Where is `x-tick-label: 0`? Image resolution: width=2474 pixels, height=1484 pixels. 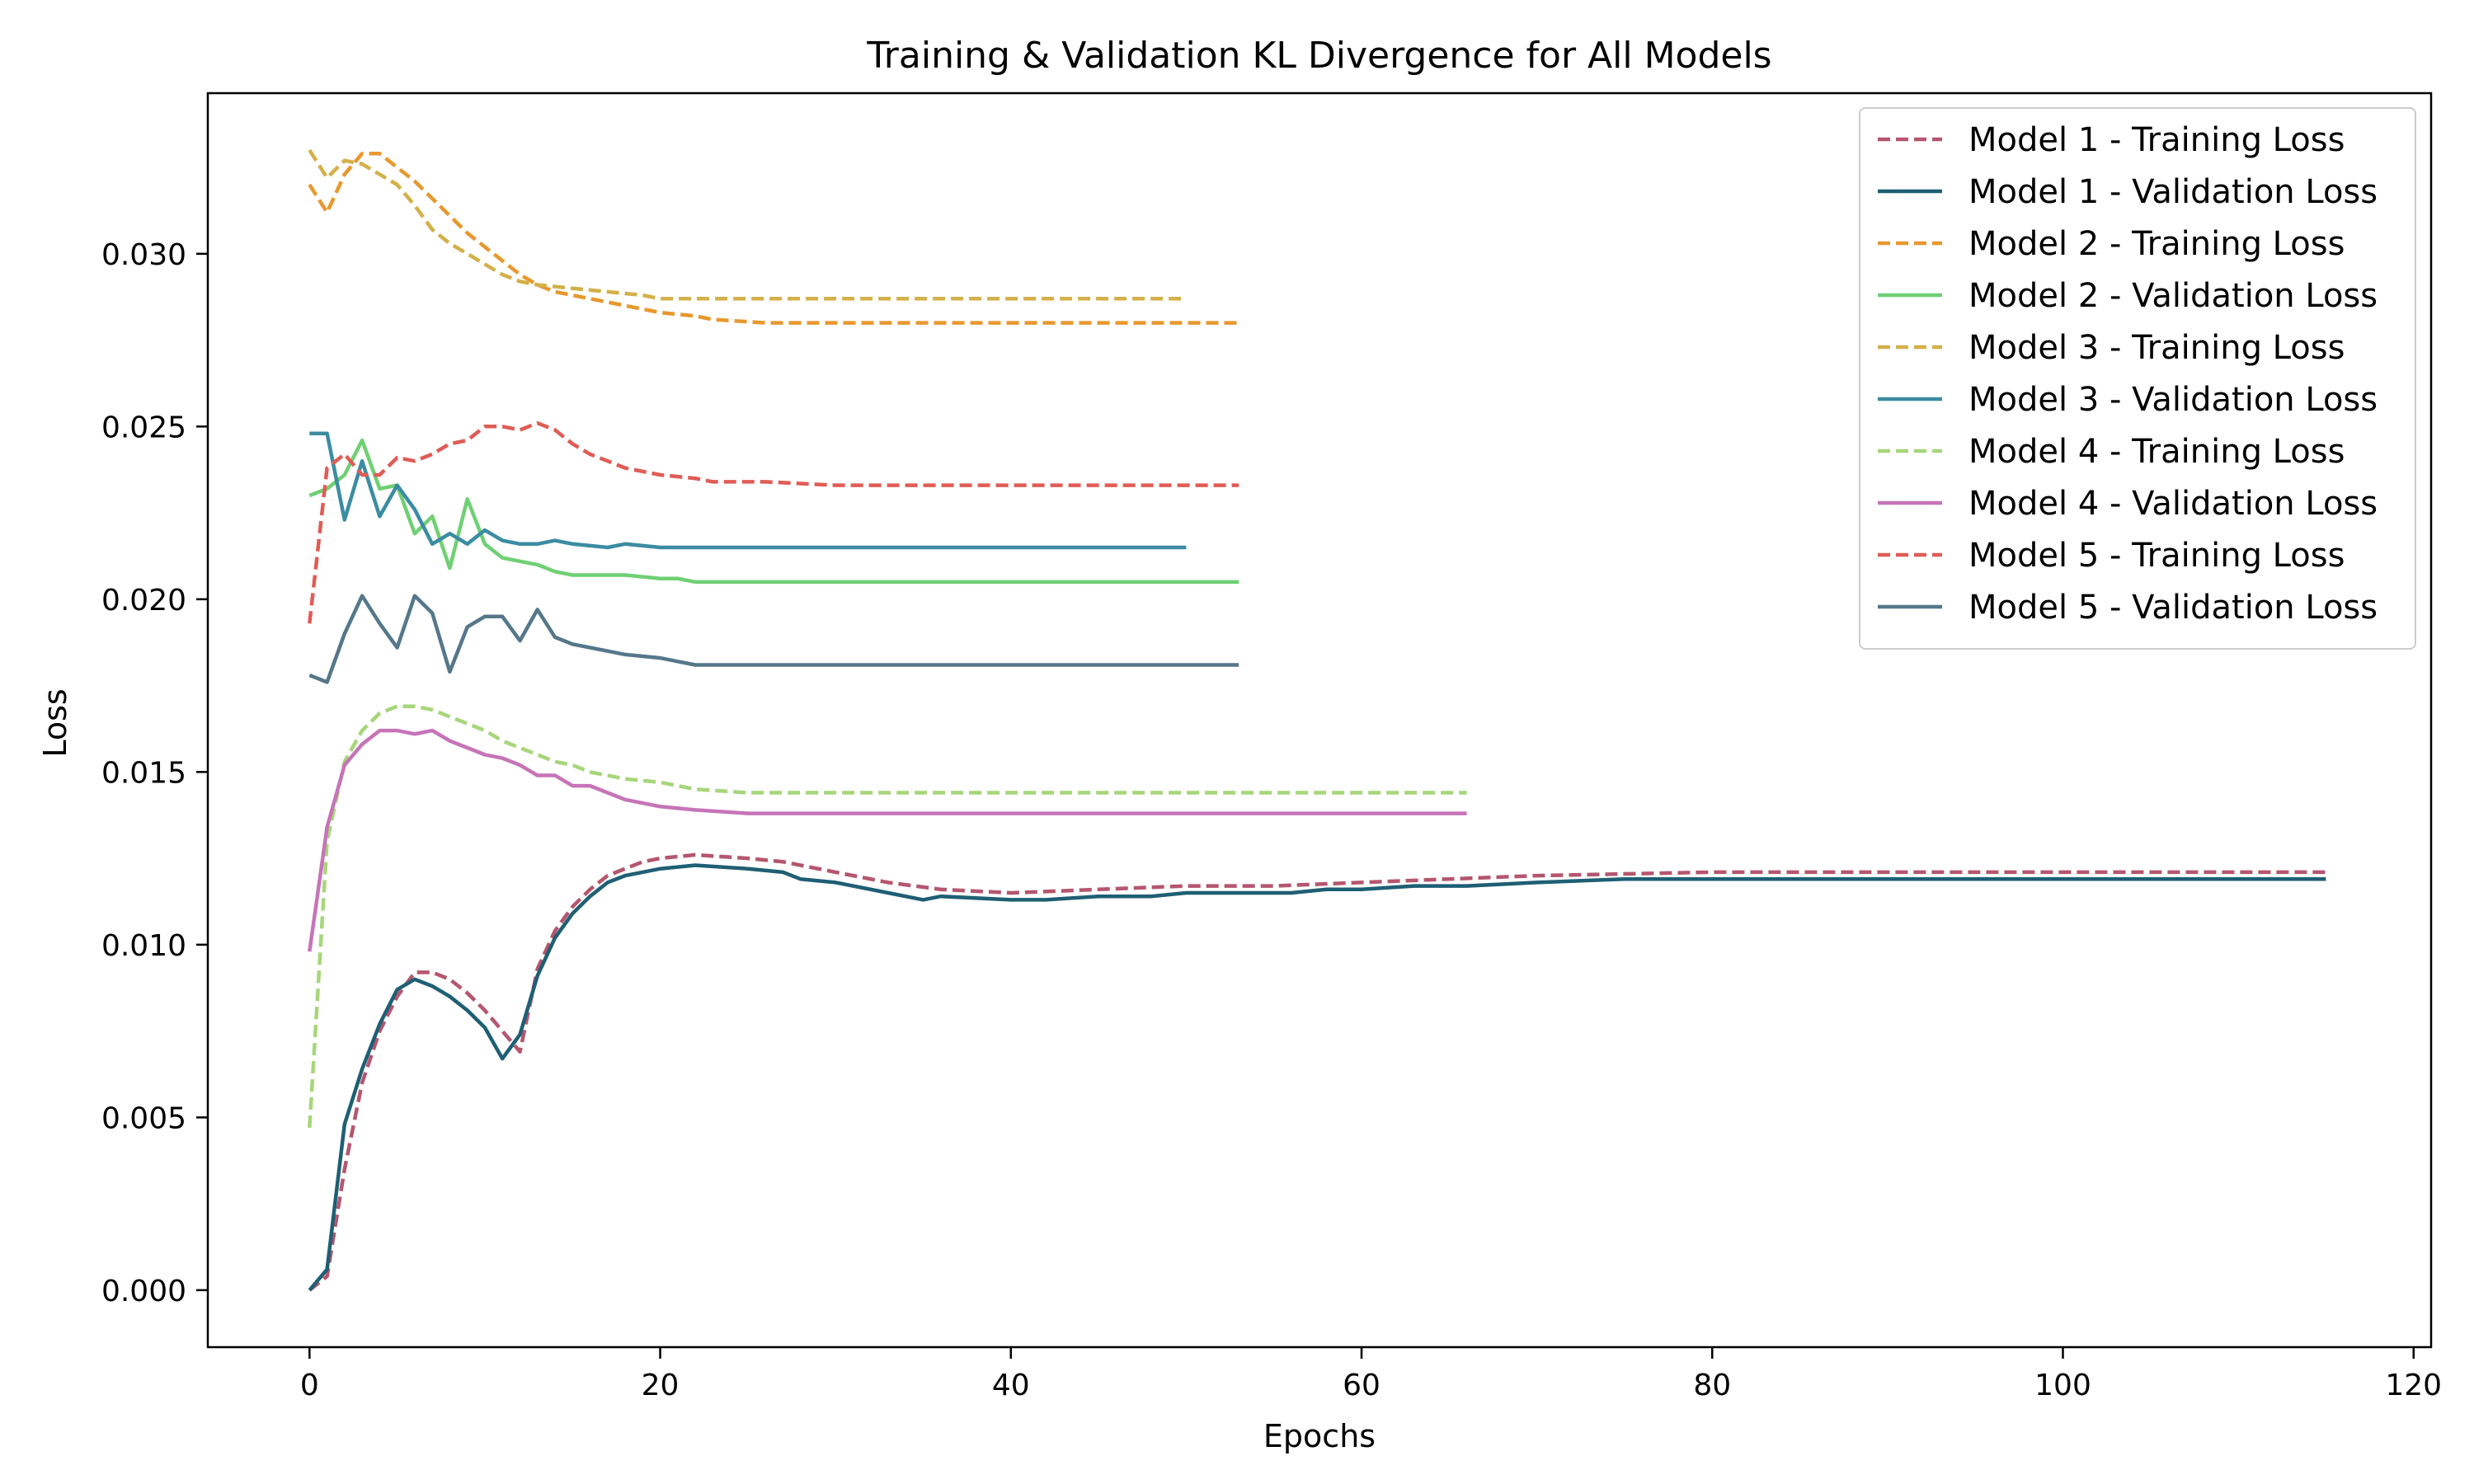
x-tick-label: 0 is located at coordinates (309, 1385).